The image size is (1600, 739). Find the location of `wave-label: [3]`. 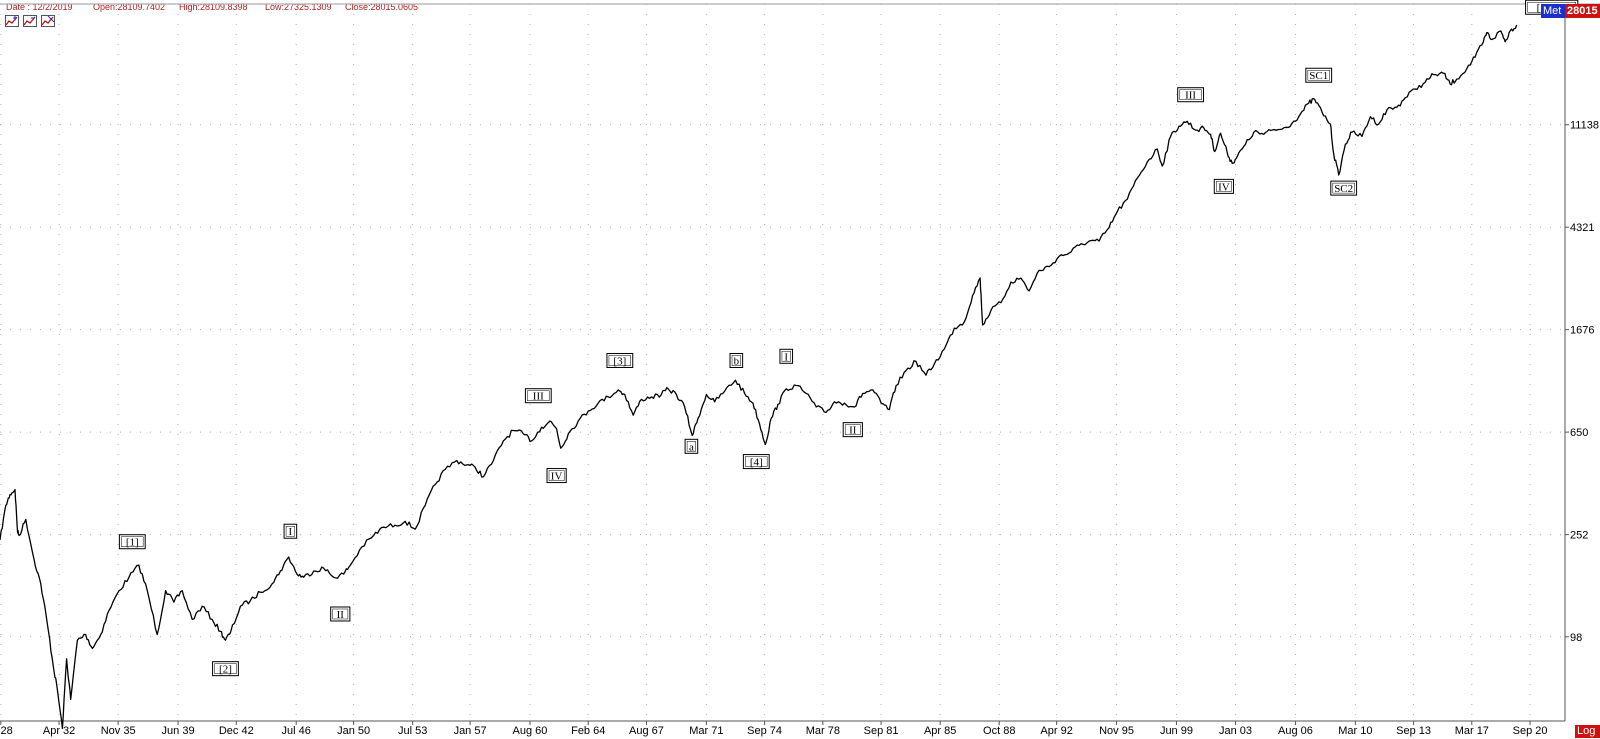

wave-label: [3] is located at coordinates (620, 361).